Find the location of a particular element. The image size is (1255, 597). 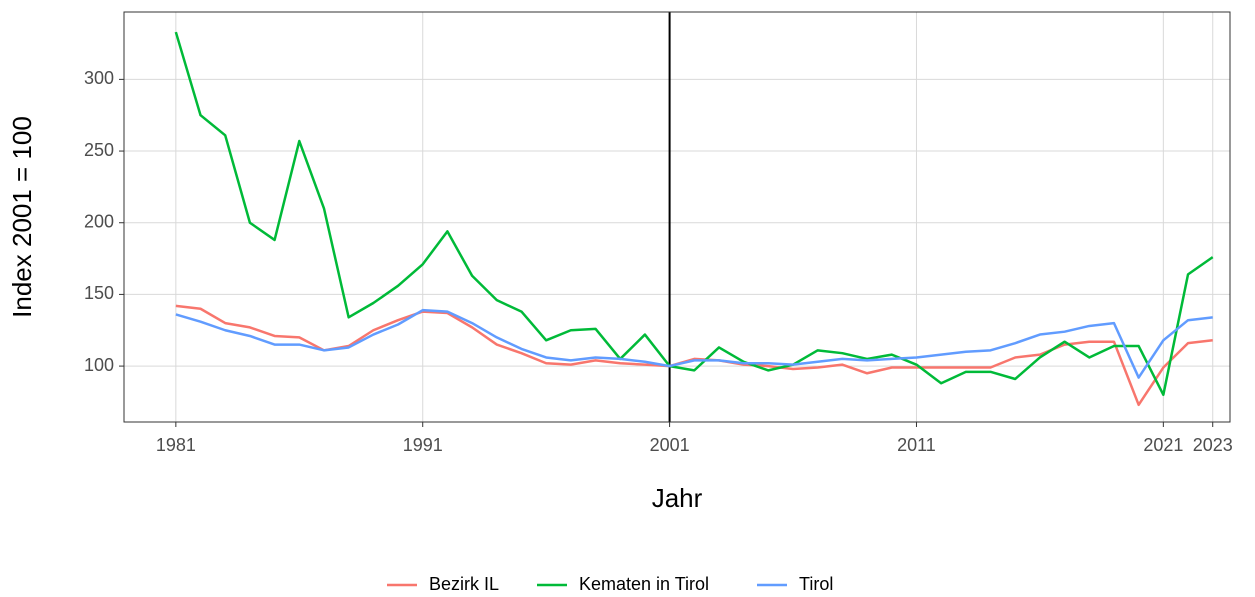

legend-label: Kematen in Tirol is located at coordinates (644, 584).